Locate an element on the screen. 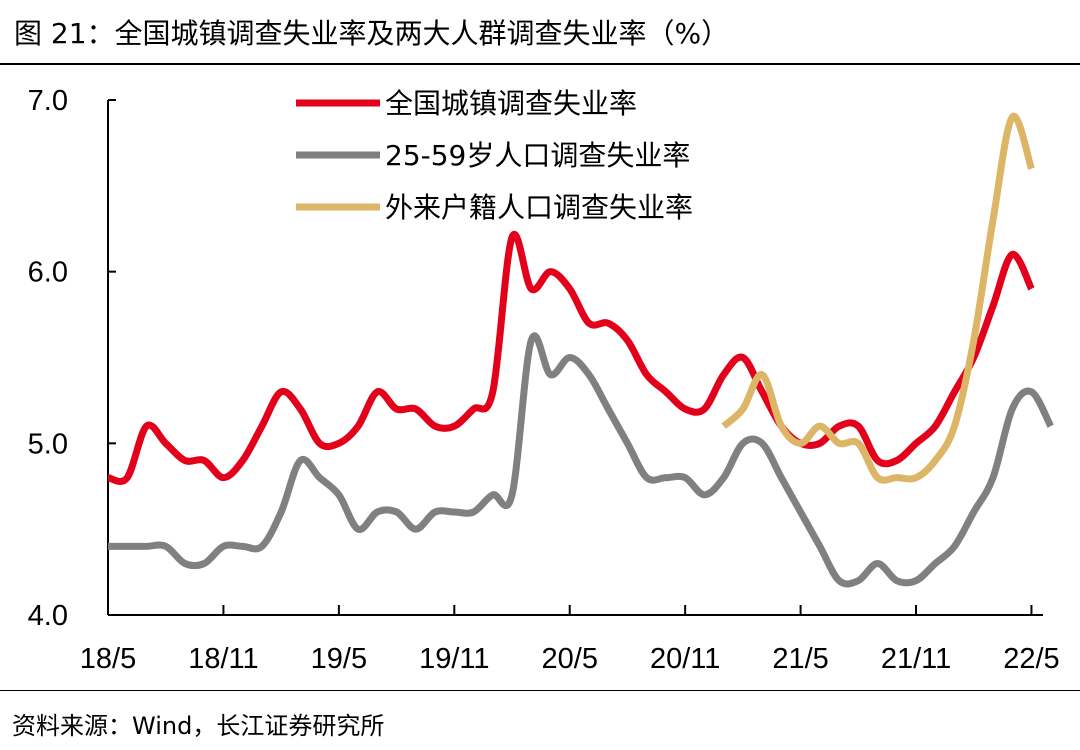 Image resolution: width=1080 pixels, height=750 pixels. y-tick-label: 6.0 is located at coordinates (48, 273).